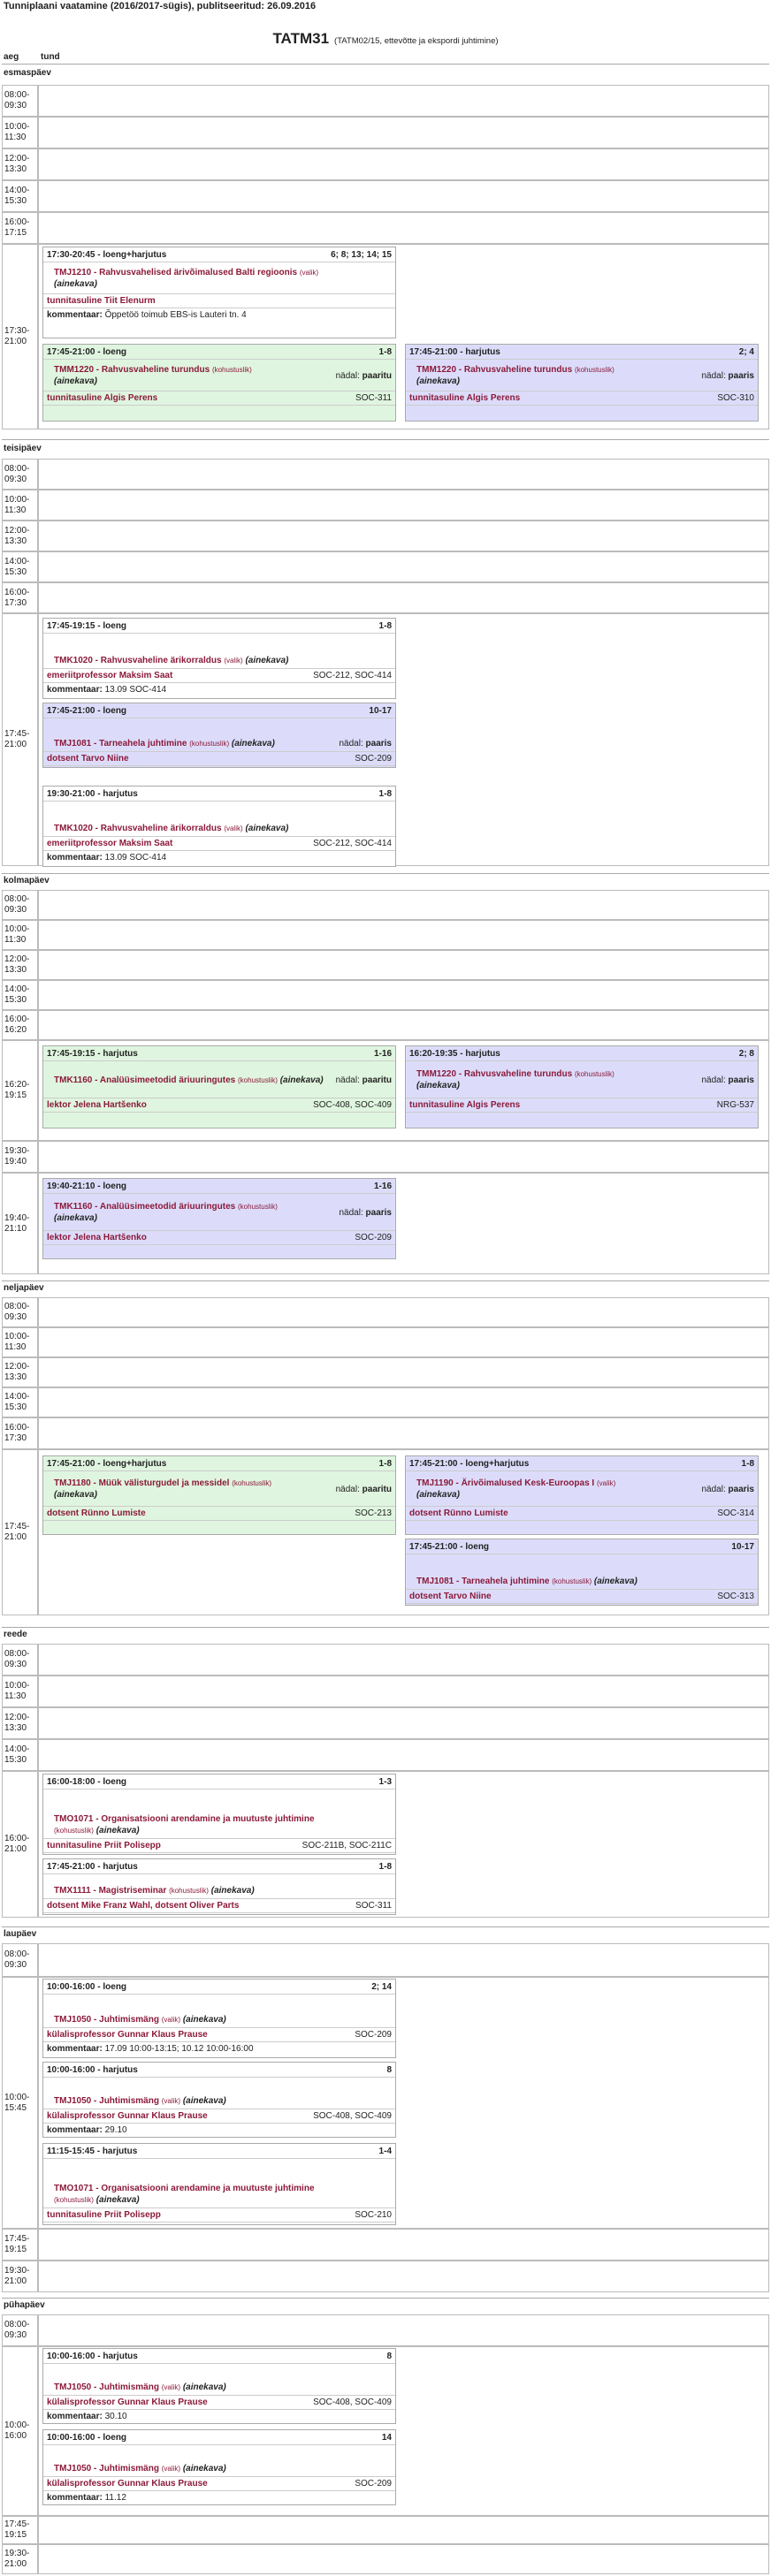 The height and width of the screenshot is (2576, 771). Describe the element at coordinates (20, 965) in the screenshot. I see `time-cell: 12:00-13:30` at that location.